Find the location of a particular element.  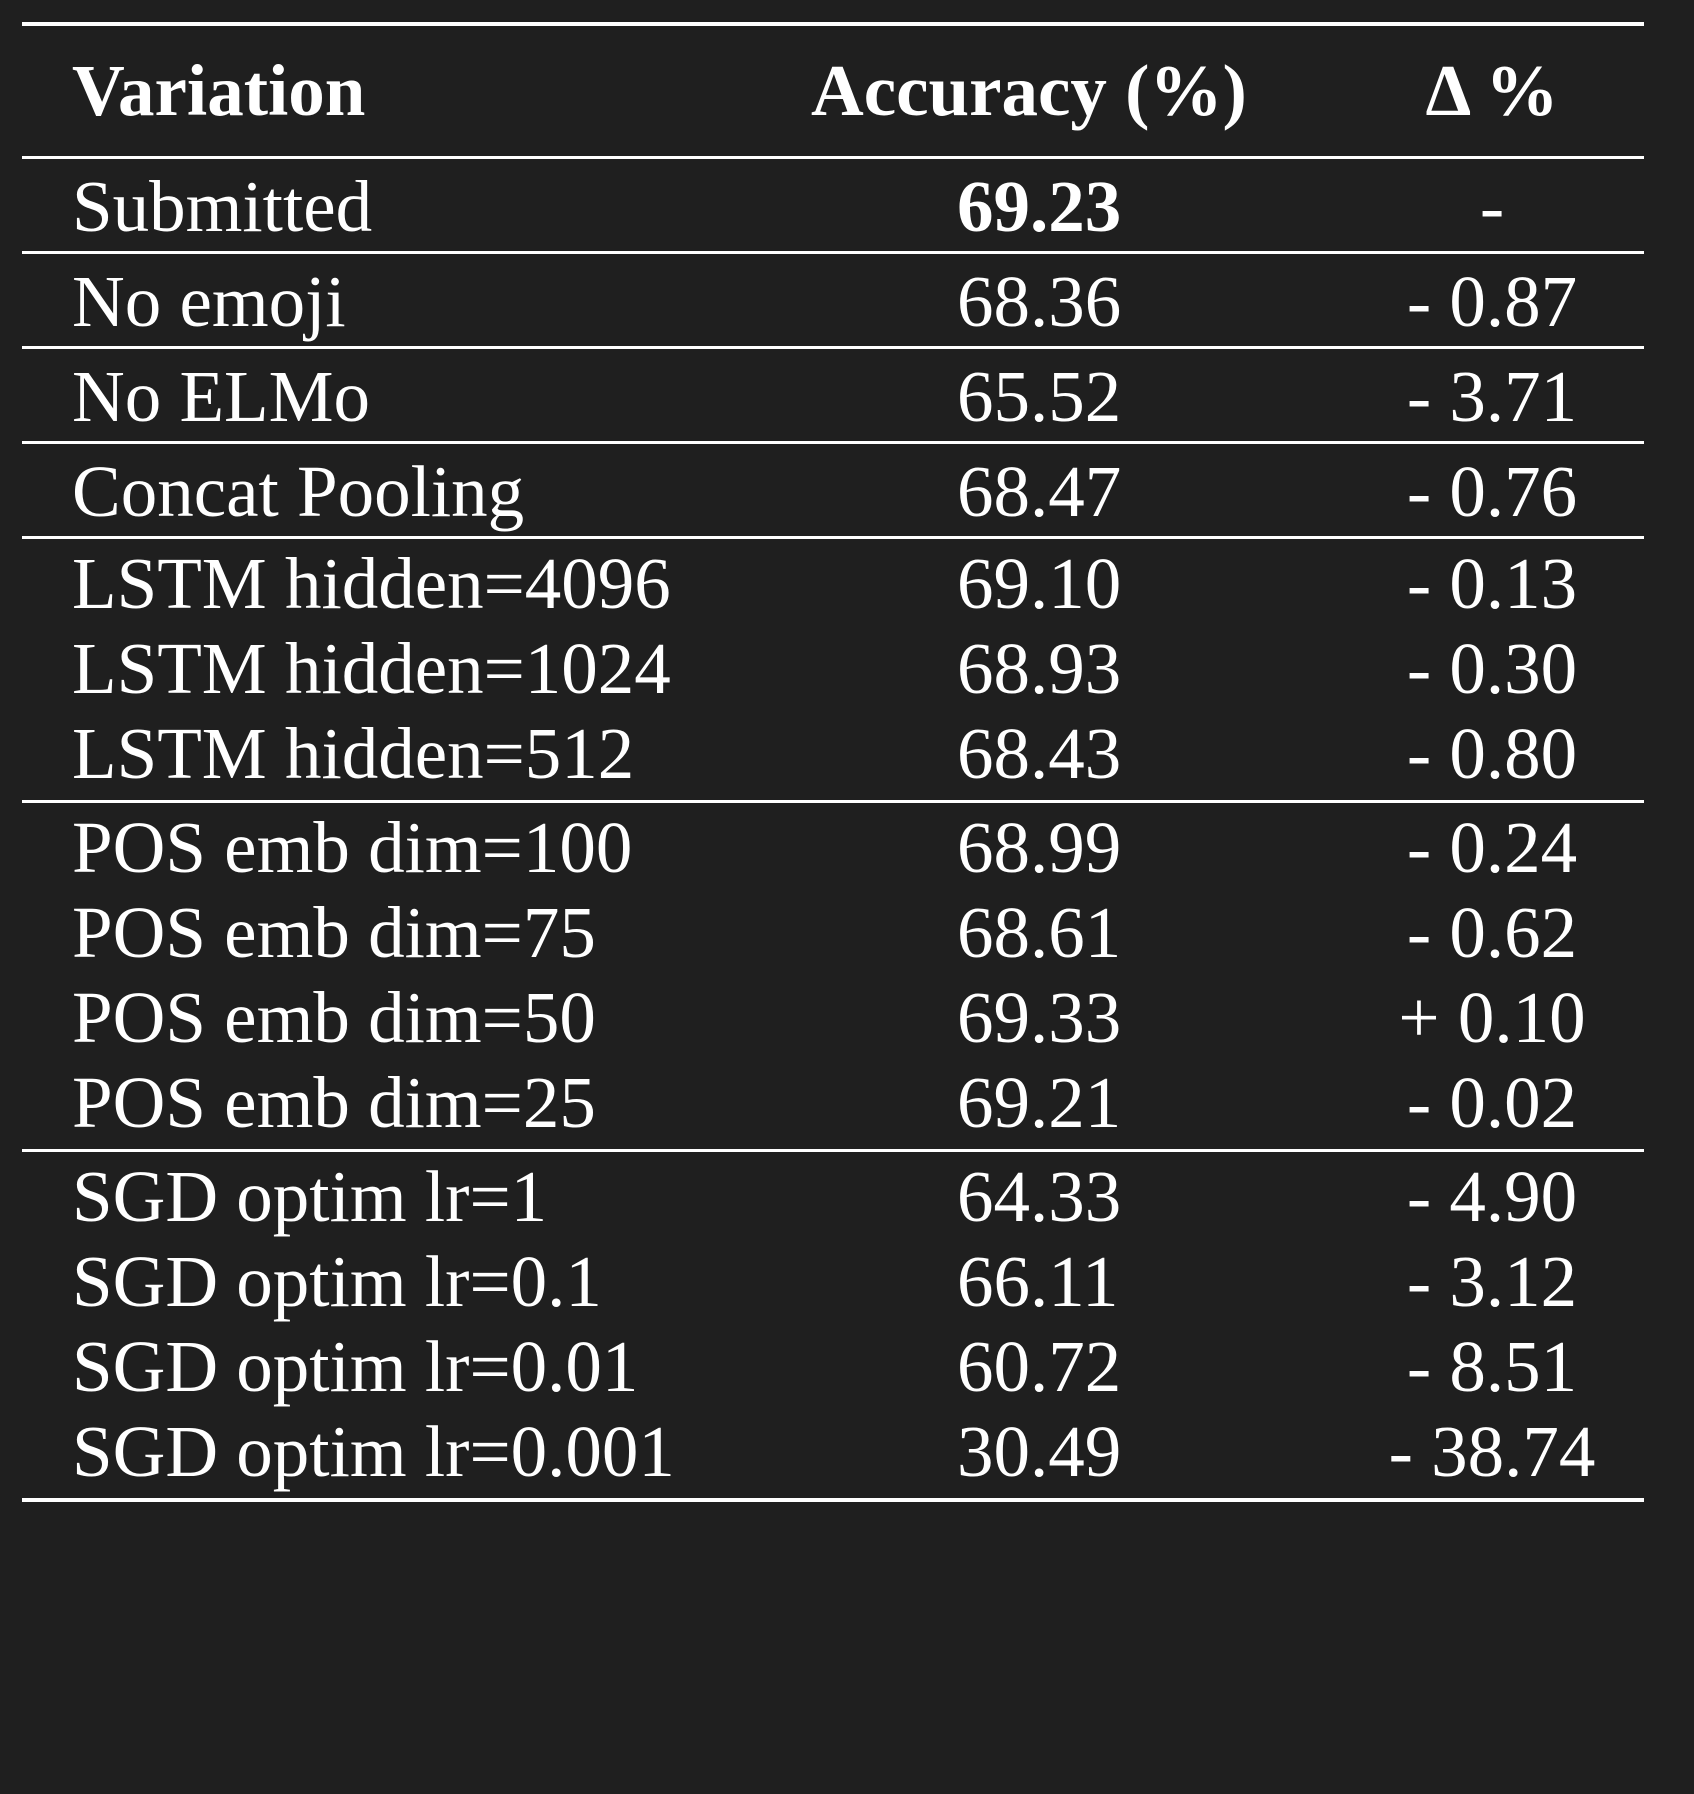

cell-delta: + 0.10 is located at coordinates (1492, 1017).